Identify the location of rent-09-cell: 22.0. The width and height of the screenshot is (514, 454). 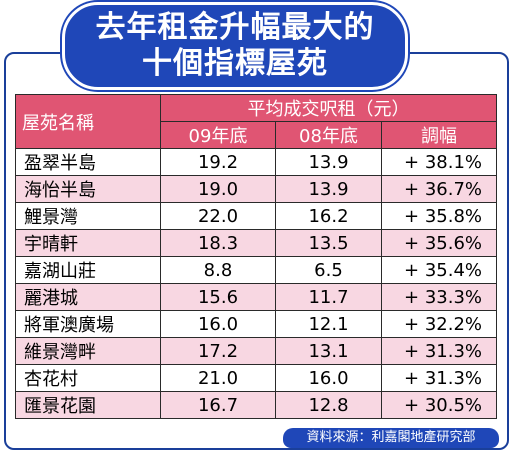
(218, 216).